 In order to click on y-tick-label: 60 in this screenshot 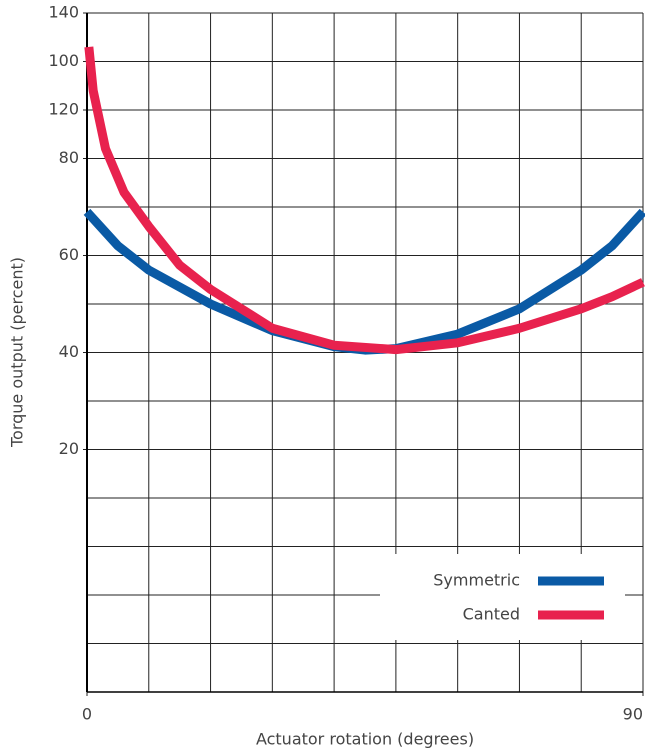, I will do `click(69, 254)`.